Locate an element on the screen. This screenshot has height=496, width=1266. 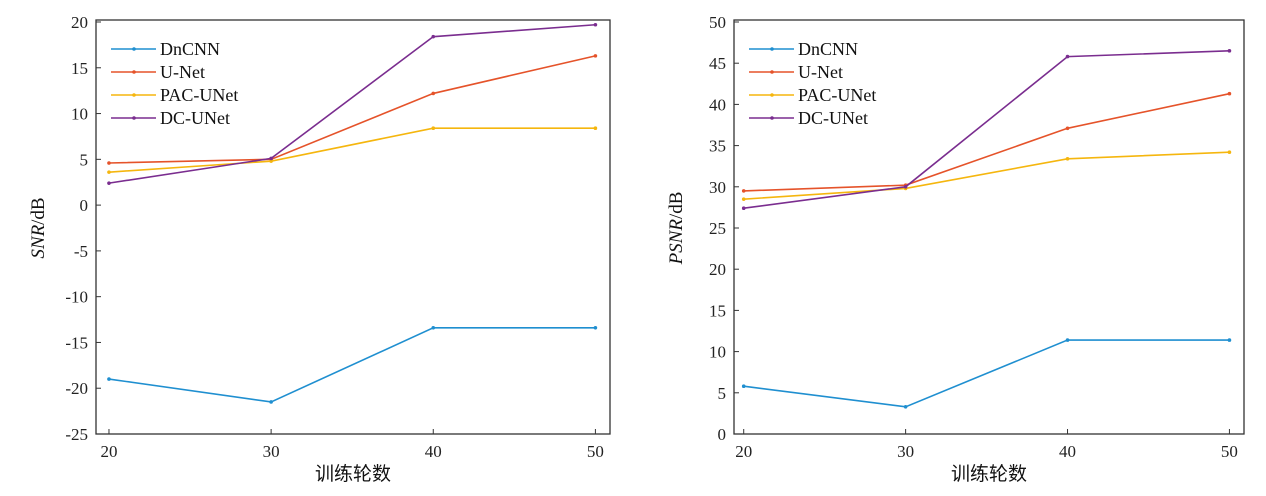
y-tick-label: -25 is located at coordinates (76, 434).